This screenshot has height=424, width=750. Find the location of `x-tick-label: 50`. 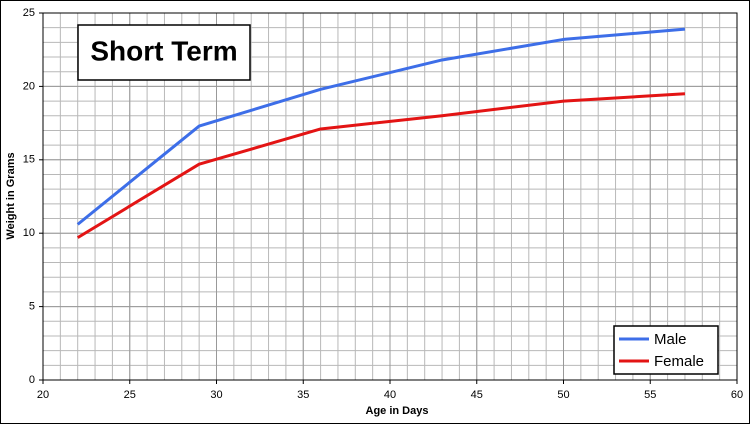

x-tick-label: 50 is located at coordinates (563, 395).